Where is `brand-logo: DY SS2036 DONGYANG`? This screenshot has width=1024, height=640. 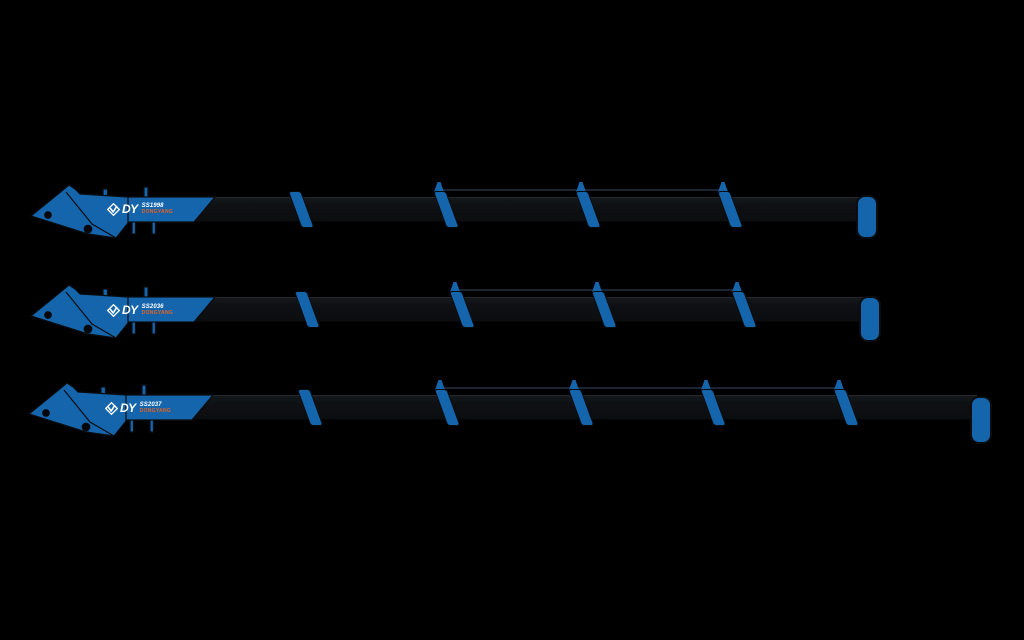 brand-logo: DY SS2036 DONGYANG is located at coordinates (140, 310).